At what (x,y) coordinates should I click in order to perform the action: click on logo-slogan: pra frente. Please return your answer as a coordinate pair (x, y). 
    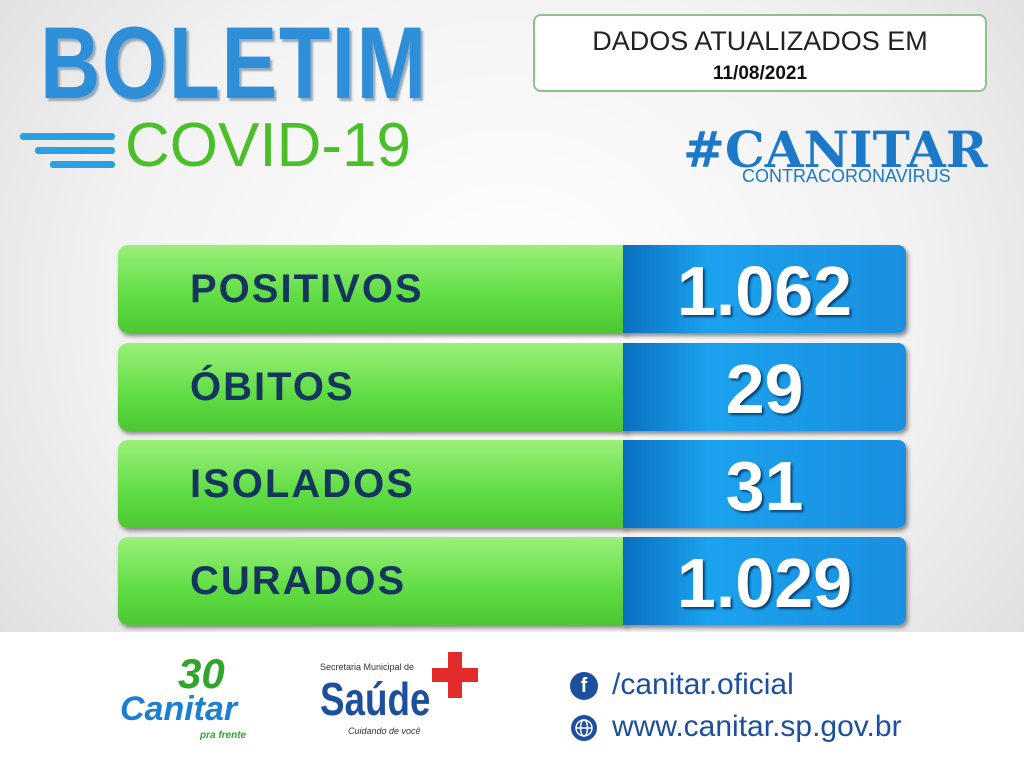
    Looking at the image, I should click on (223, 735).